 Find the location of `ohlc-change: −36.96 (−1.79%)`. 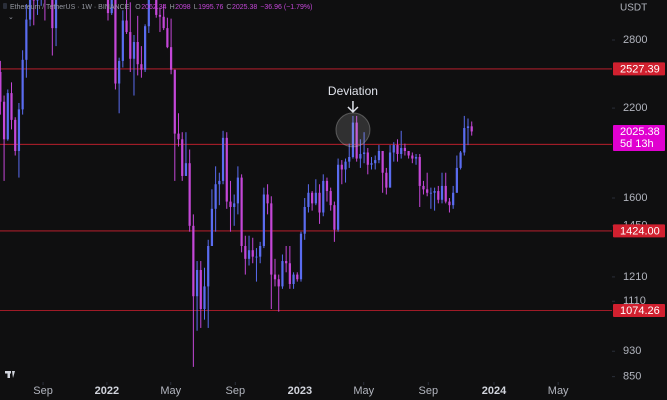

ohlc-change: −36.96 (−1.79%) is located at coordinates (286, 7).